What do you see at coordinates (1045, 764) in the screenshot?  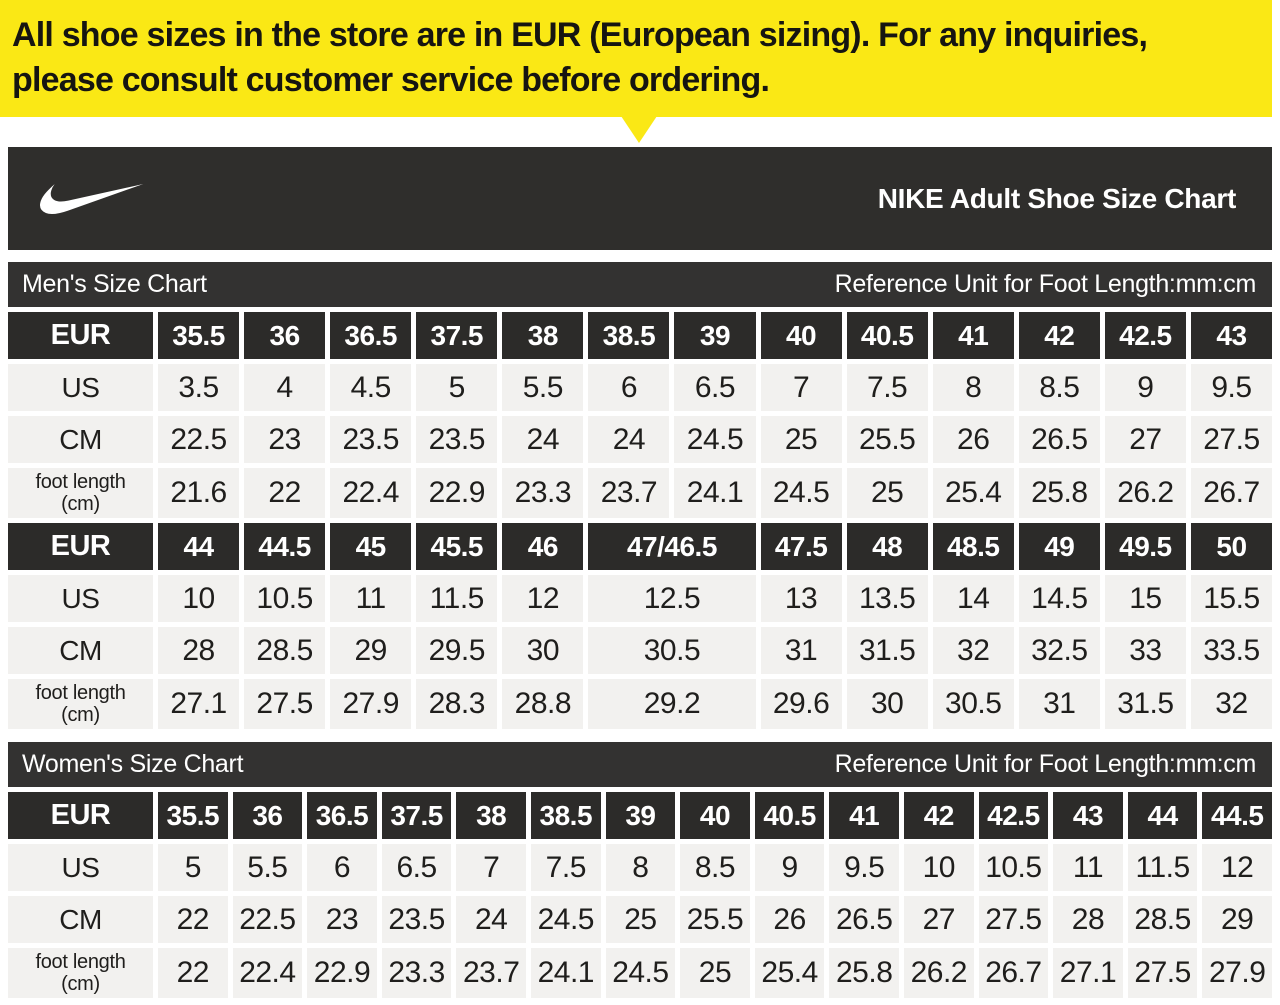 I see `womens-reference-unit: Reference Unit for Foot Length:mm:cm` at bounding box center [1045, 764].